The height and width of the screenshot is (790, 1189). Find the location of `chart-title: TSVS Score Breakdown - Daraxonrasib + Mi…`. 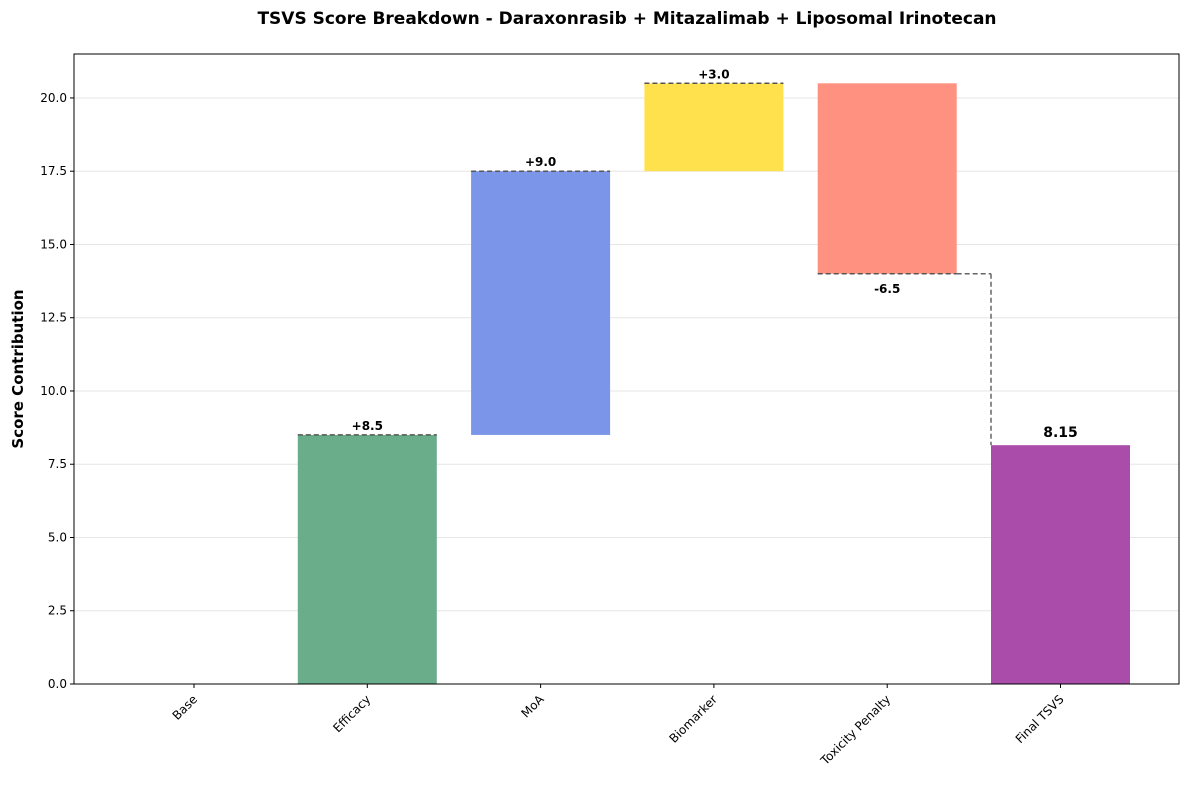

chart-title: TSVS Score Breakdown - Daraxonrasib + Mi… is located at coordinates (626, 19).